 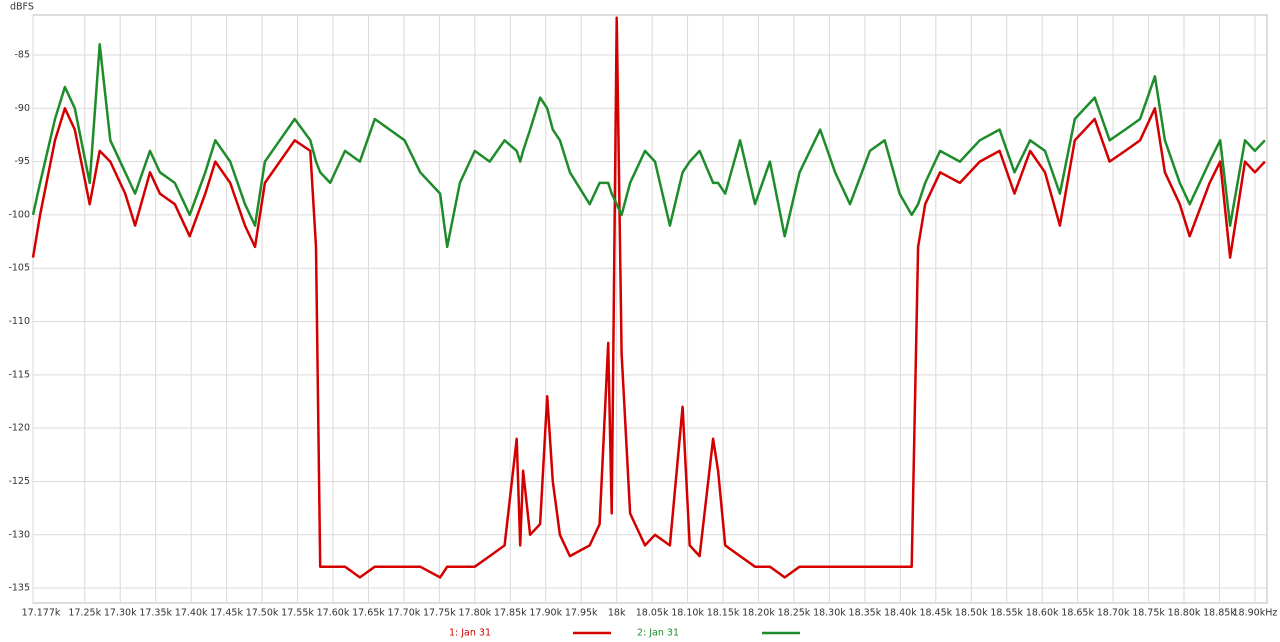 I want to click on y-tick-label: -110, so click(x=19, y=321).